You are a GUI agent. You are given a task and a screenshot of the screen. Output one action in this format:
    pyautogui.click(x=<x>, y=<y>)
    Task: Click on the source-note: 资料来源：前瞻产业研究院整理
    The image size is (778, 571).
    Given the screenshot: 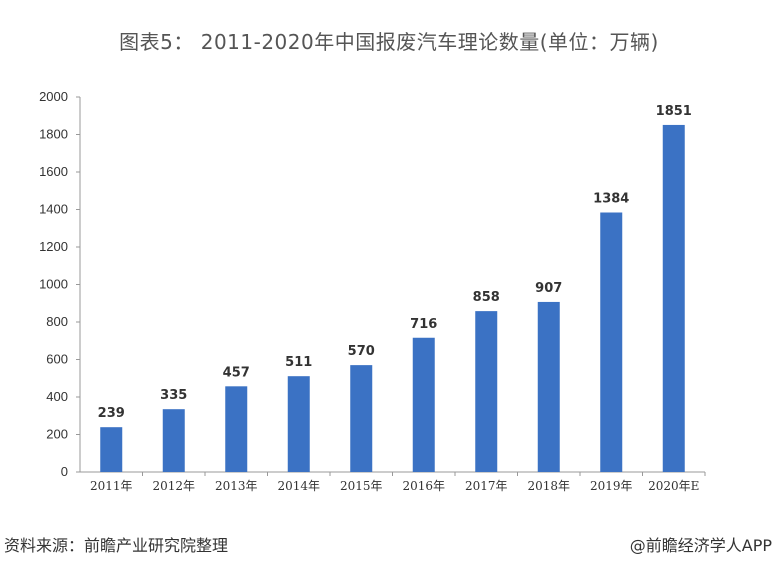 What is the action you would take?
    pyautogui.click(x=116, y=545)
    